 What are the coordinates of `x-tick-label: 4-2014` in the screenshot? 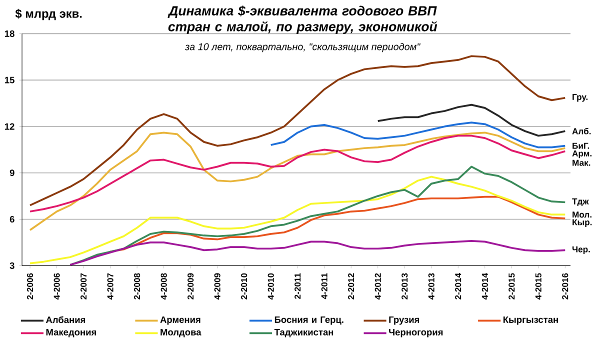 It's located at (485, 286).